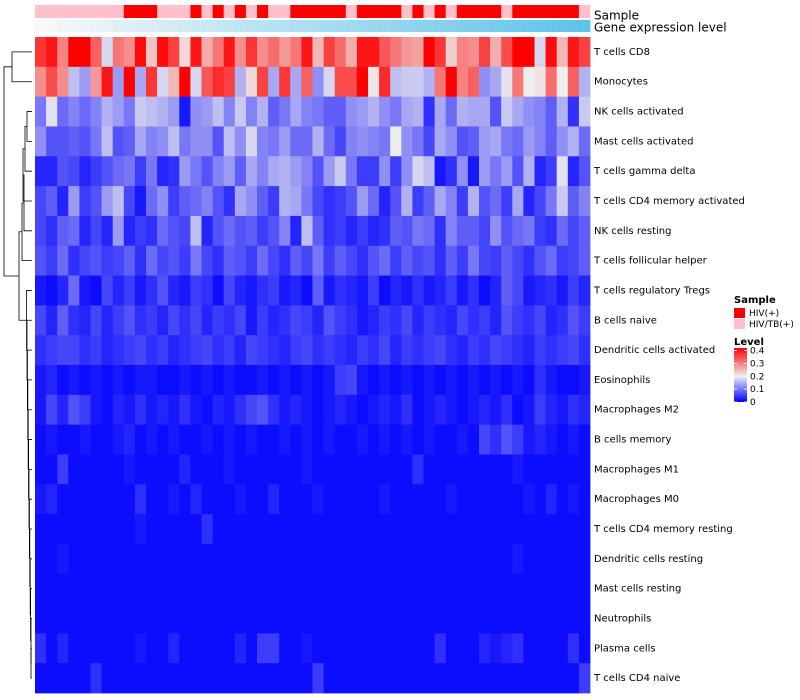 The height and width of the screenshot is (700, 800). Describe the element at coordinates (651, 290) in the screenshot. I see `row-label: T cells regulatory Tregs` at that location.